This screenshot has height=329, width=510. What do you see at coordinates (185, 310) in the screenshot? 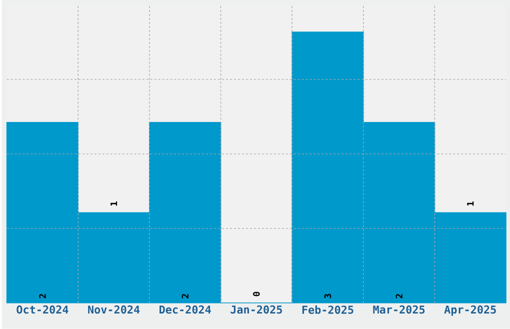
I see `x-tick-label: Dec-2024` at bounding box center [185, 310].